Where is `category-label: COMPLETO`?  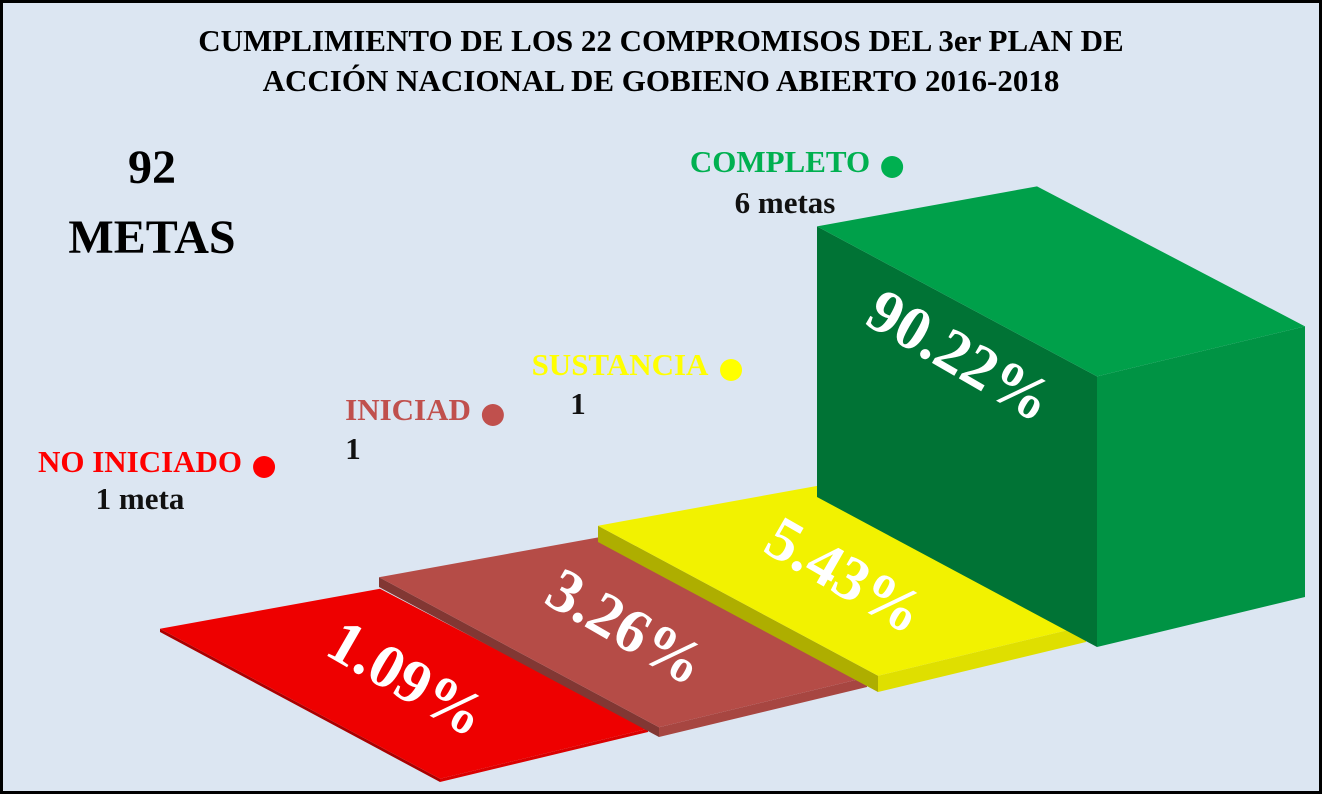 category-label: COMPLETO is located at coordinates (780, 161).